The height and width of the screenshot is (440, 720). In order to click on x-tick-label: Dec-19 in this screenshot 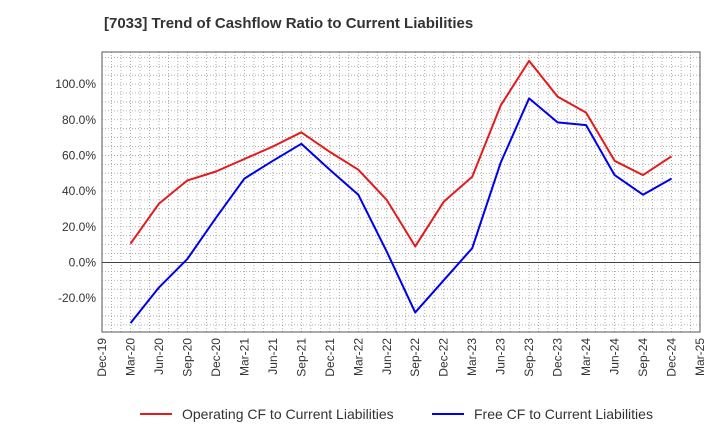, I will do `click(102, 357)`.